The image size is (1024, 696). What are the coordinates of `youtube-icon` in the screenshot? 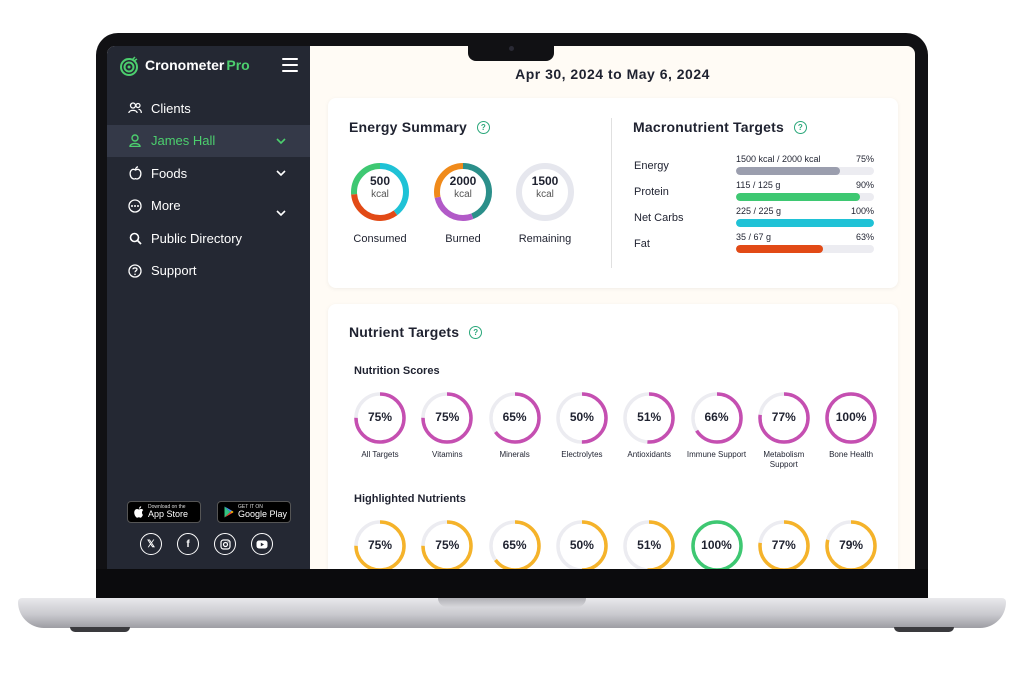 It's located at (262, 544).